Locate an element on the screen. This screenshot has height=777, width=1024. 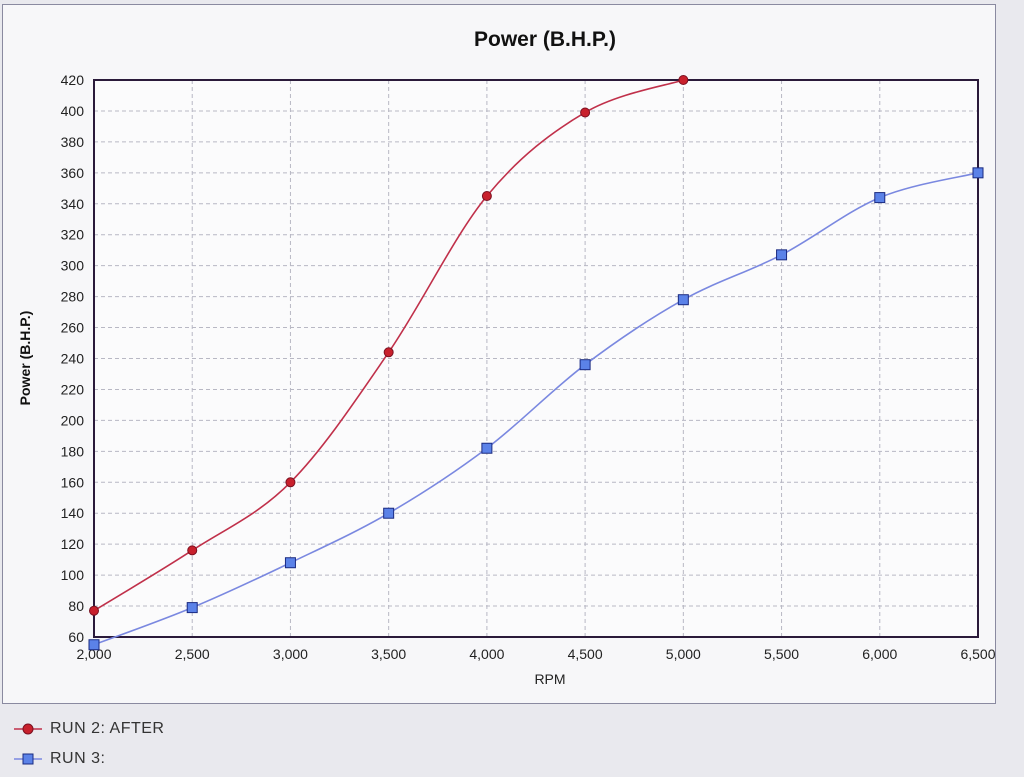
y-tick-label: 300 is located at coordinates (73, 266).